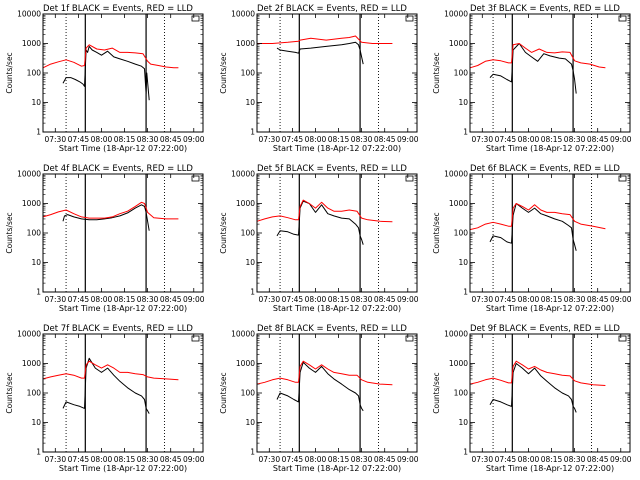 The width and height of the screenshot is (640, 480). Describe the element at coordinates (118, 329) in the screenshot. I see `panel-title: Det 7f BLACK = Events, RED = LLD` at that location.